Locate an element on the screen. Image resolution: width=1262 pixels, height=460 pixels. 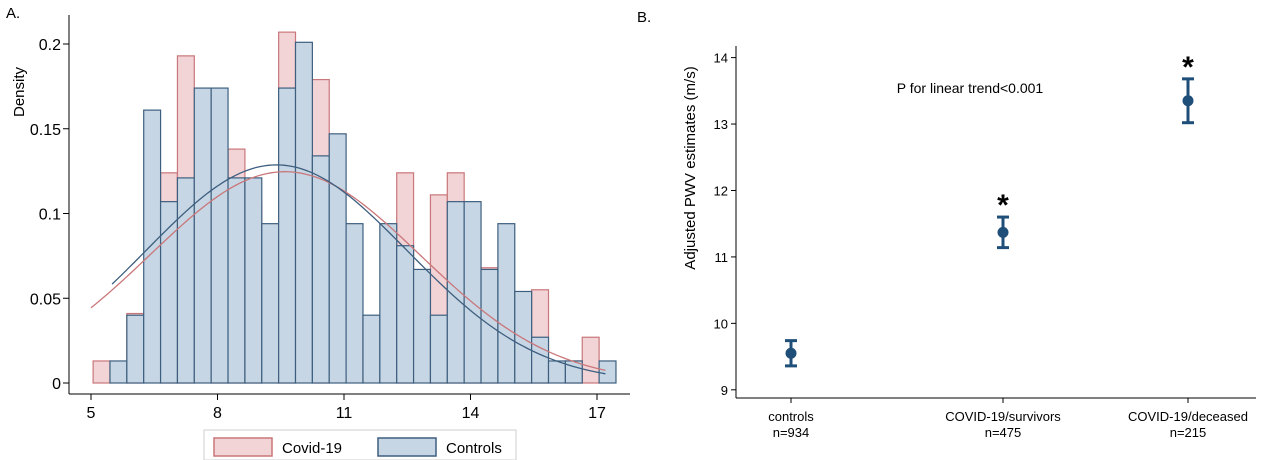
panel-a-y-tick-label: 0.2 is located at coordinates (50, 45).